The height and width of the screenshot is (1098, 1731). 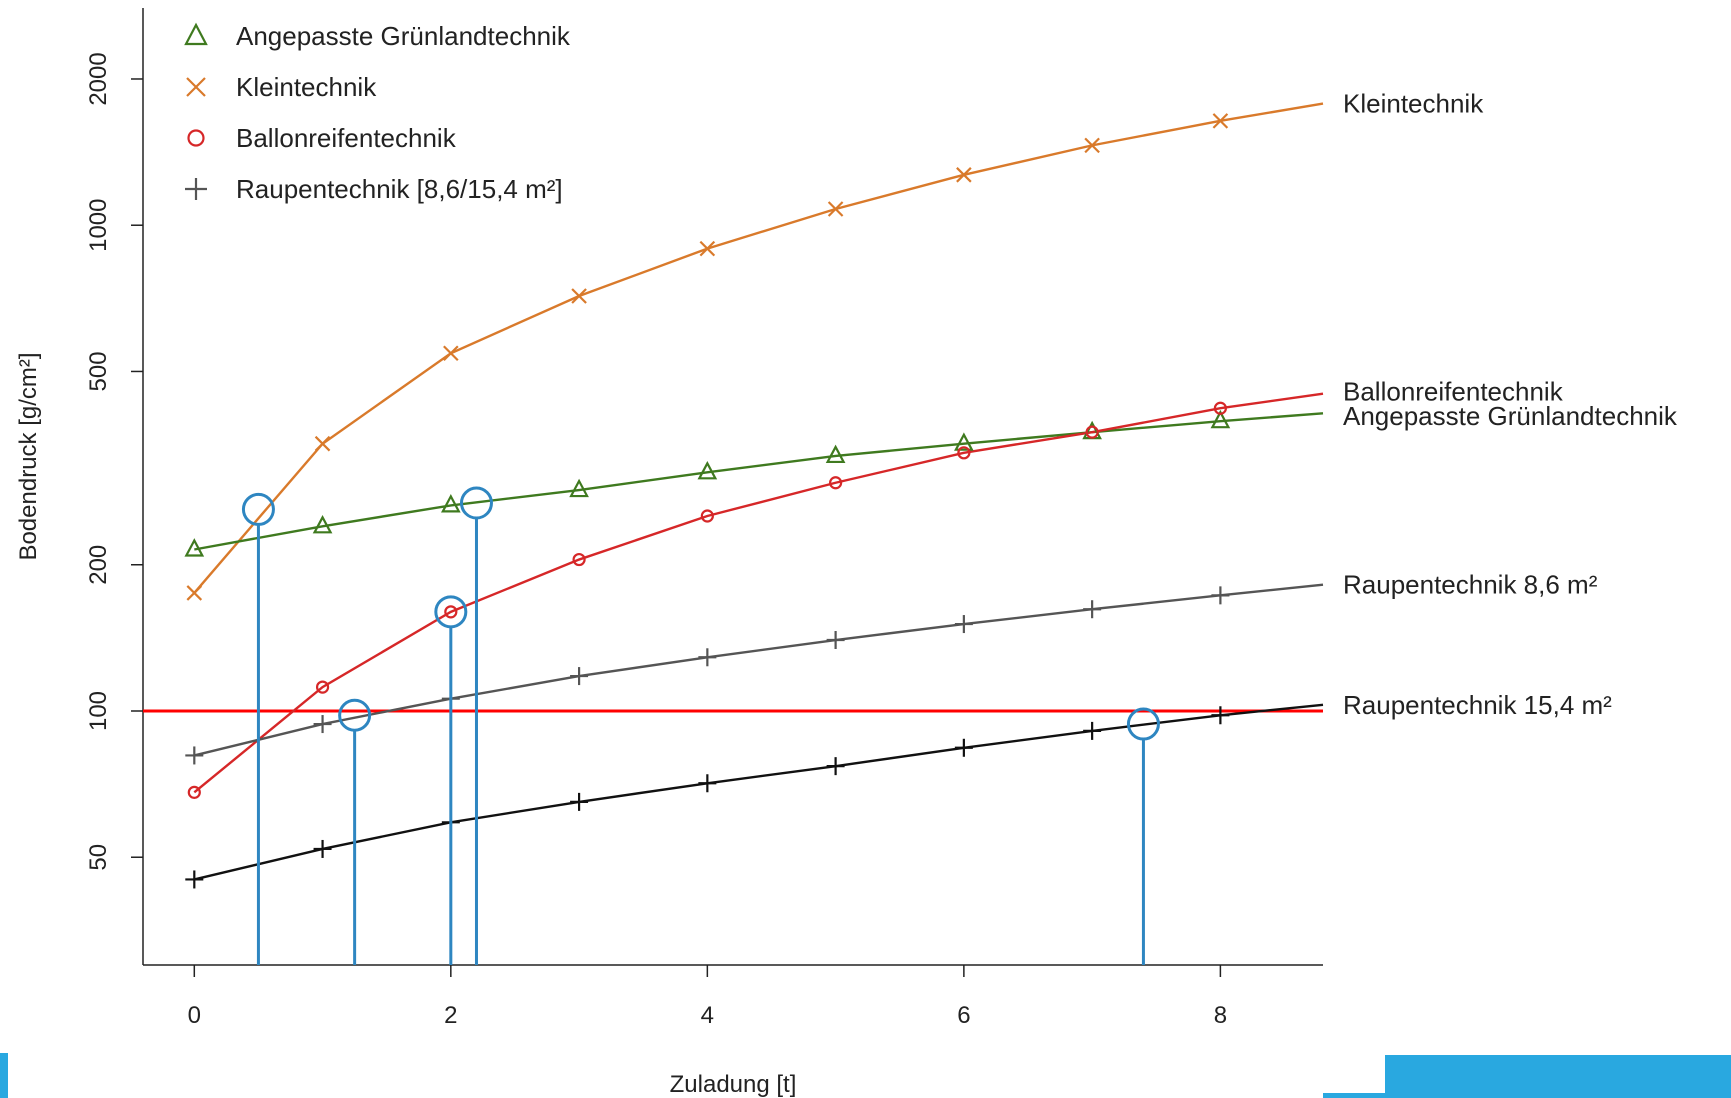 What do you see at coordinates (306, 87) in the screenshot?
I see `legend-label: Kleintechnik` at bounding box center [306, 87].